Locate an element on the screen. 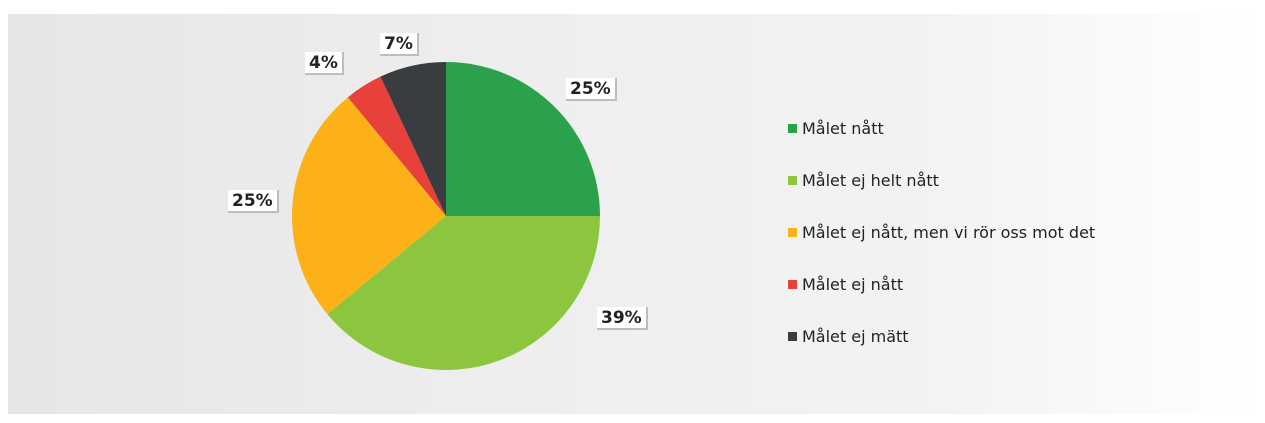  legend-item-5: Målet ej mätt is located at coordinates (941, 336).